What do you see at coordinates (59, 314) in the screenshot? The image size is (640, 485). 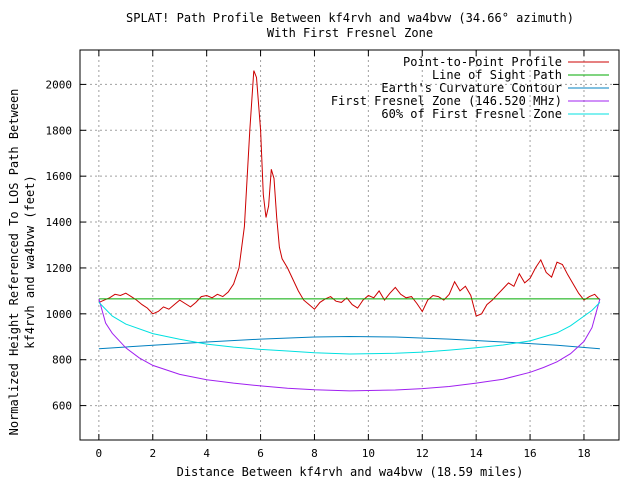 I see `y-tick-label: 1000` at bounding box center [59, 314].